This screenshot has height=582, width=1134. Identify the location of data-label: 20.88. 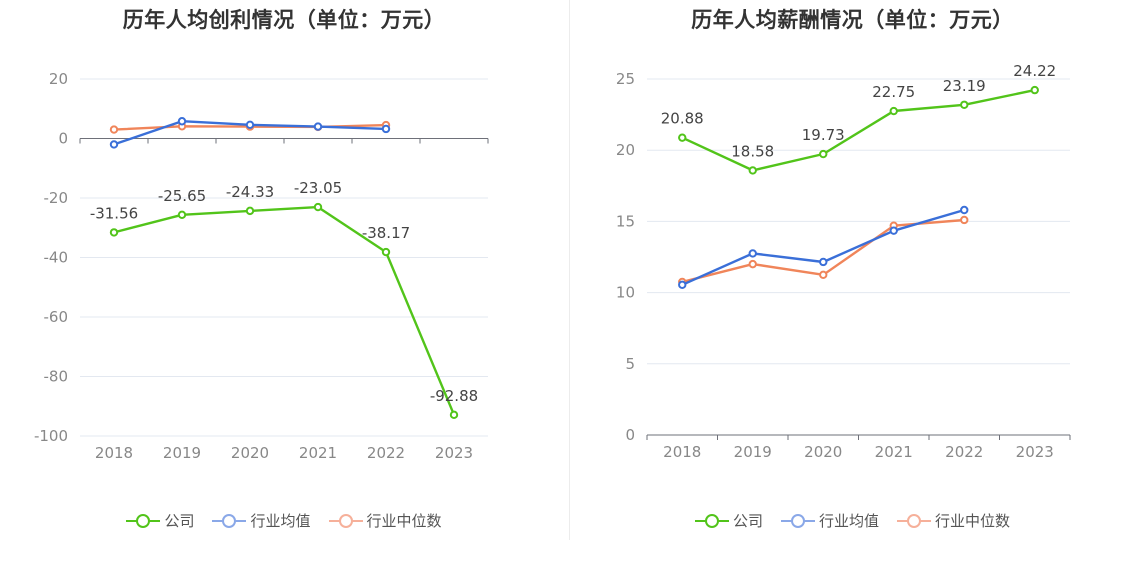
(682, 119).